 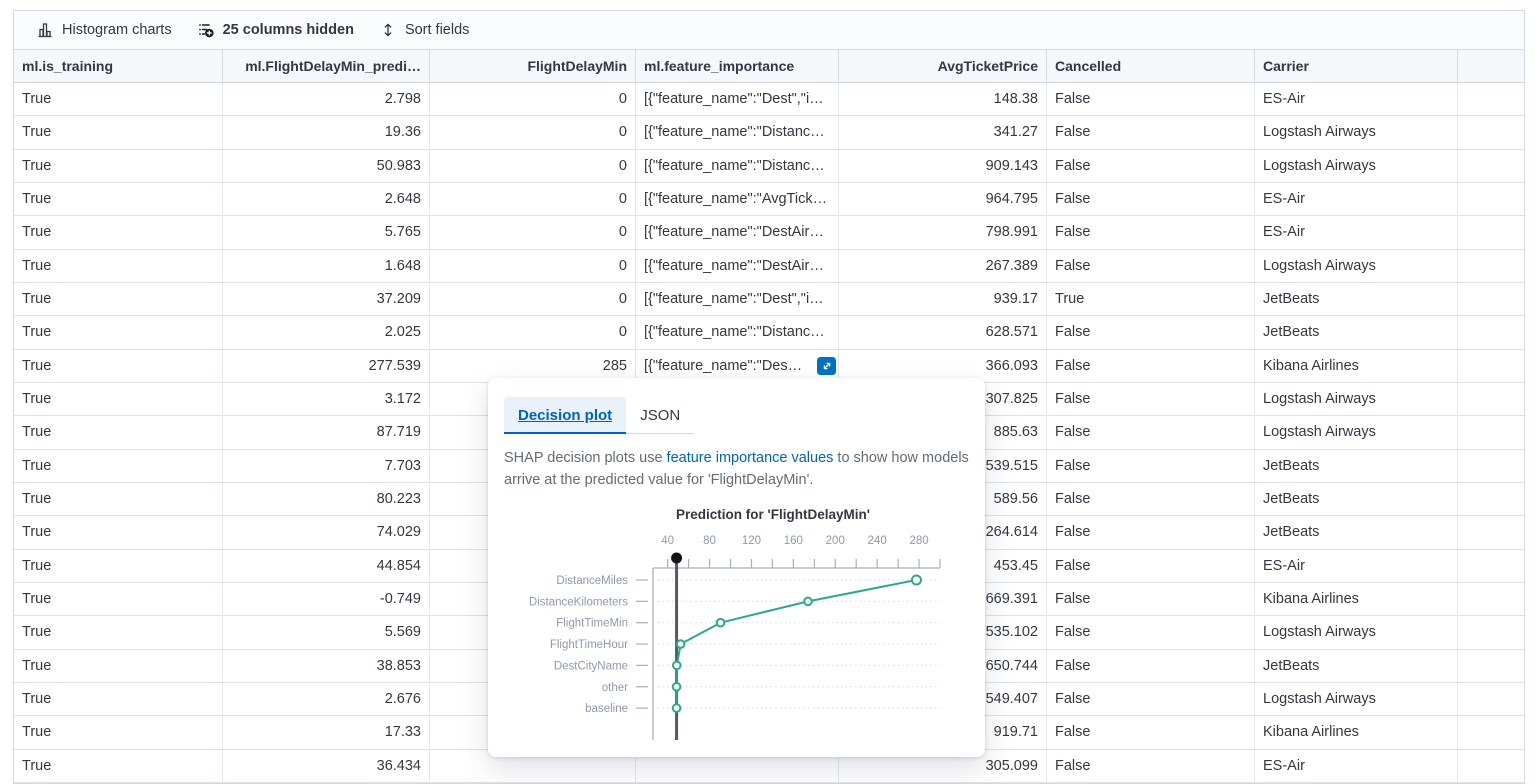 I want to click on cell-avg_ticket_price: 919.71, so click(x=943, y=732).